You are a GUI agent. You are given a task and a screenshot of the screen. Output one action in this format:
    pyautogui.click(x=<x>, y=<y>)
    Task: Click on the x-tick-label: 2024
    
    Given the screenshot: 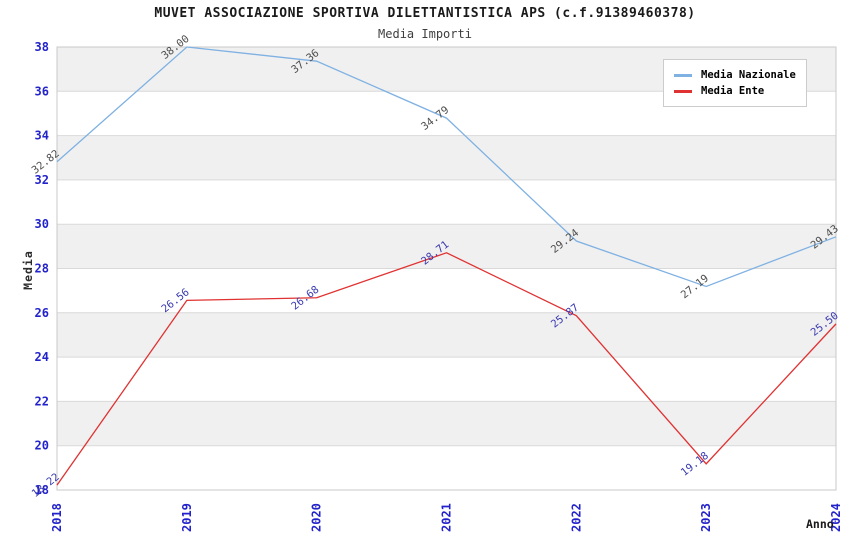 What is the action you would take?
    pyautogui.click(x=836, y=517)
    